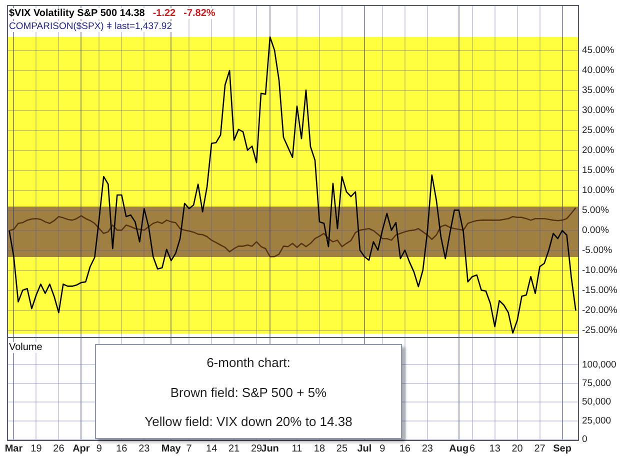  What do you see at coordinates (473, 448) in the screenshot?
I see `x-tick-label: 6` at bounding box center [473, 448].